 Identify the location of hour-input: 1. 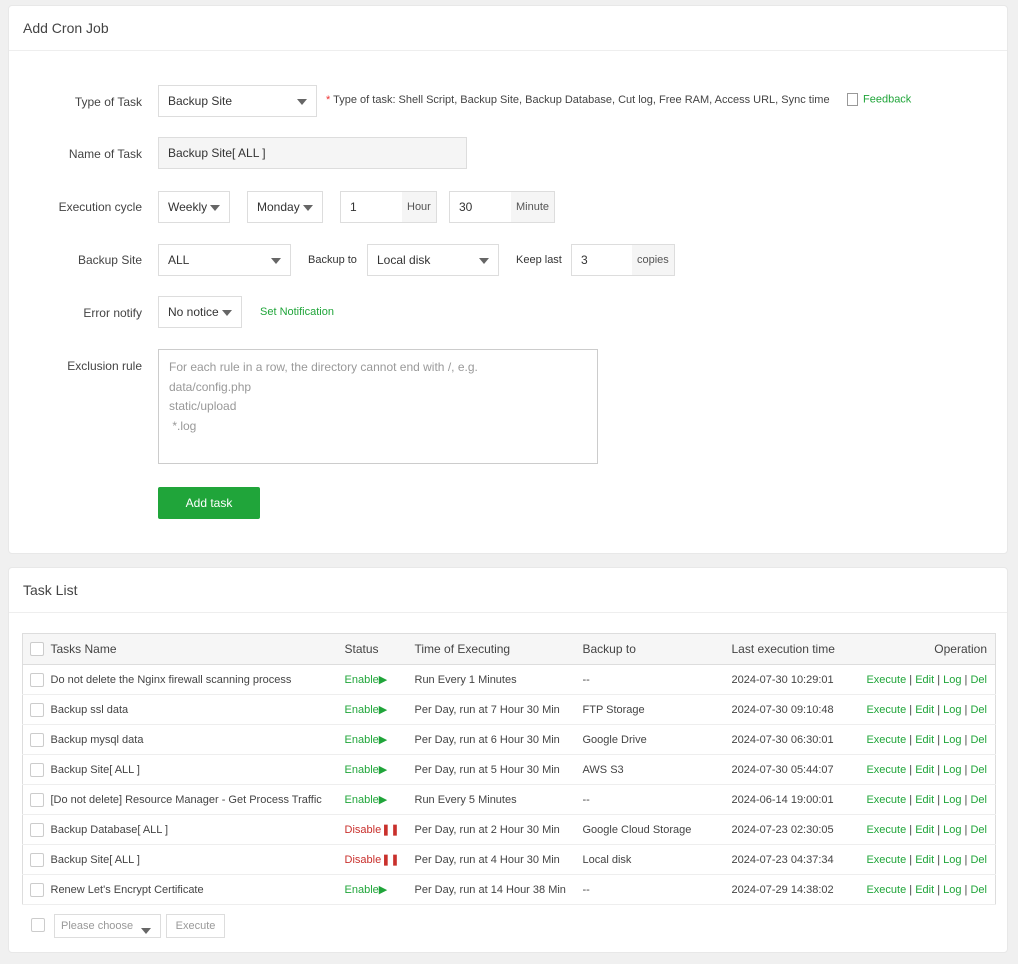
(371, 207).